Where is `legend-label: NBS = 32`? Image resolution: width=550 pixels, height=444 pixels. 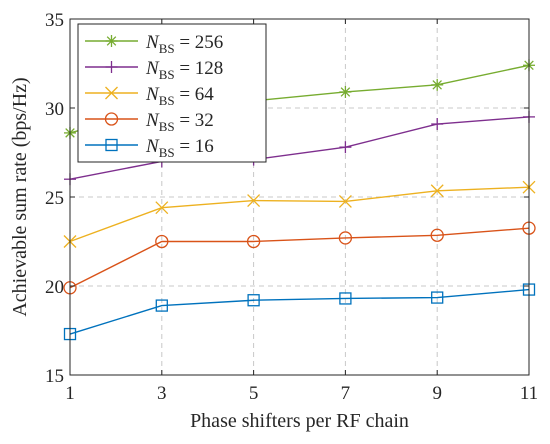 legend-label: NBS = 32 is located at coordinates (179, 122).